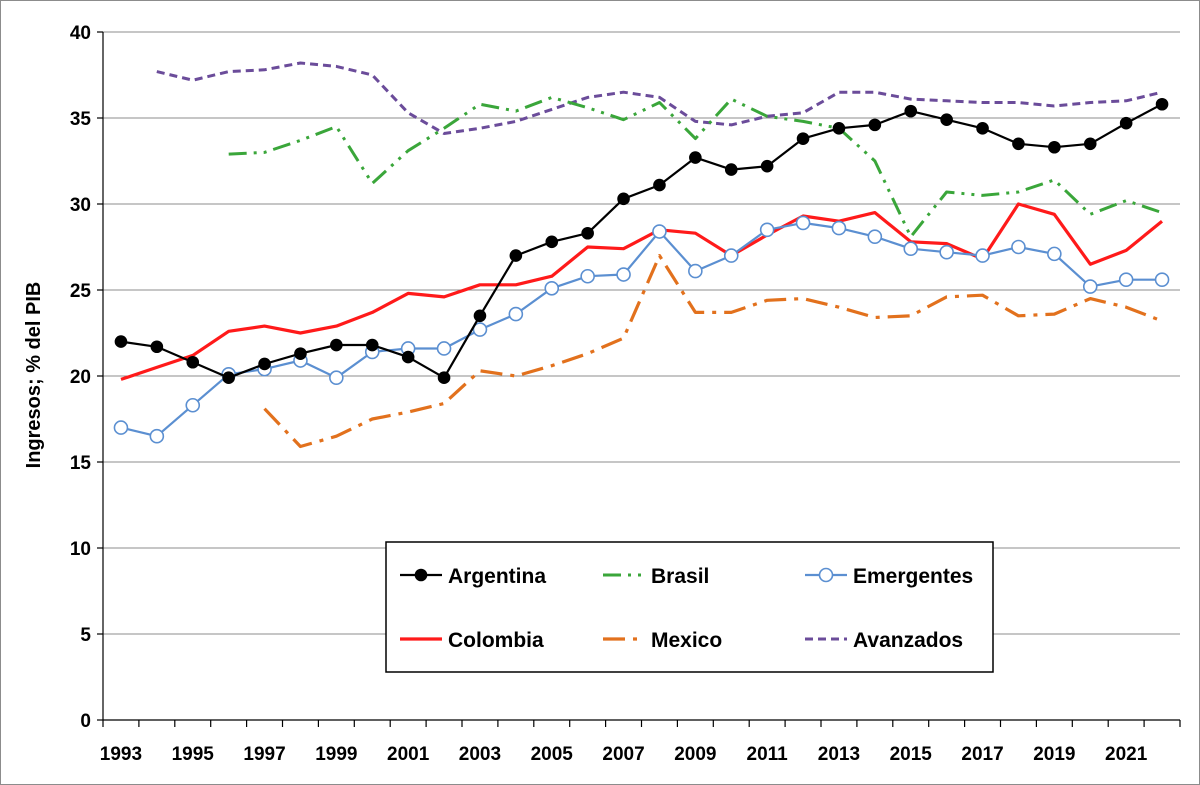 The width and height of the screenshot is (1200, 785). I want to click on legend-item-mexico: Mexico, so click(662, 640).